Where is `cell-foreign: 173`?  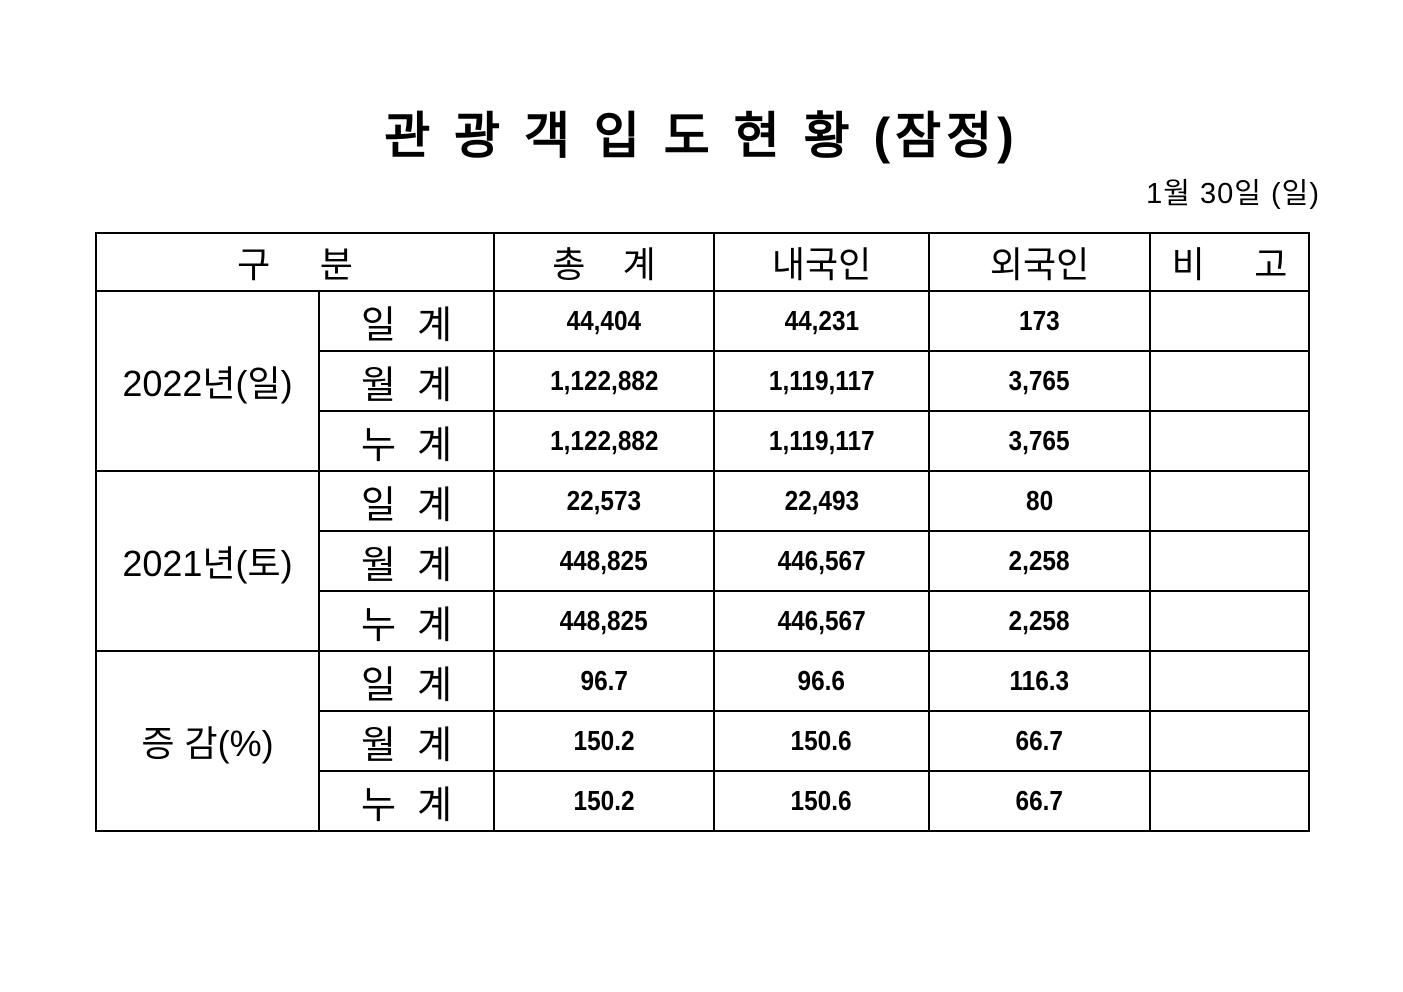 cell-foreign: 173 is located at coordinates (1040, 321).